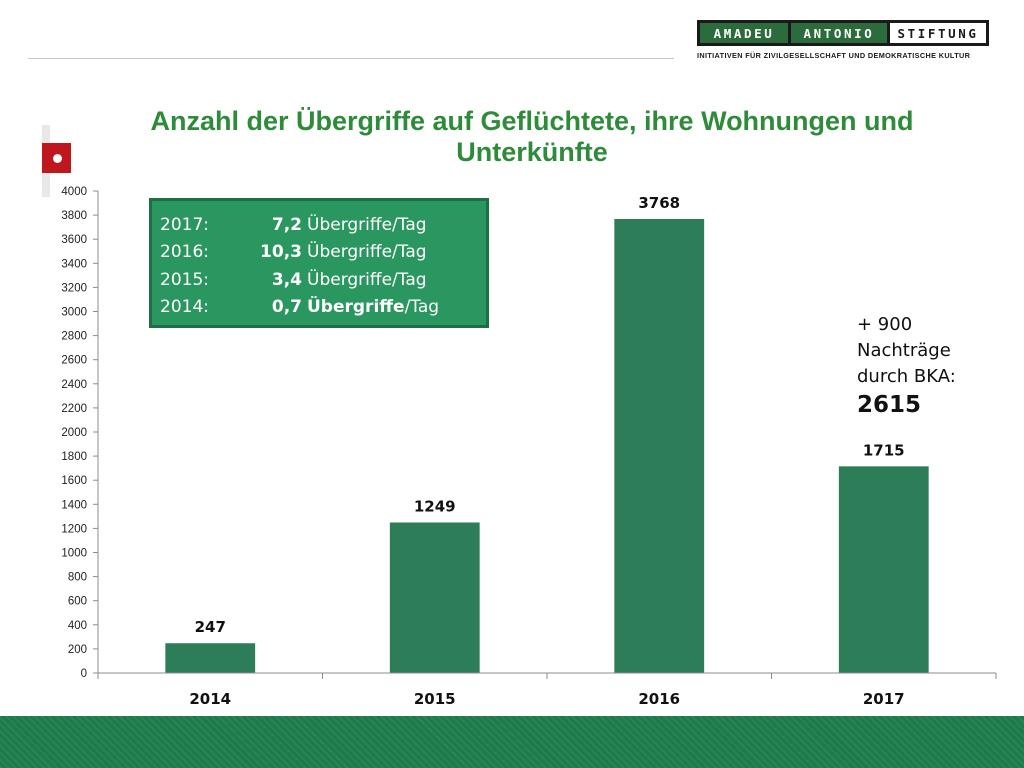  I want to click on y-tick-label: 2400, so click(74, 385).